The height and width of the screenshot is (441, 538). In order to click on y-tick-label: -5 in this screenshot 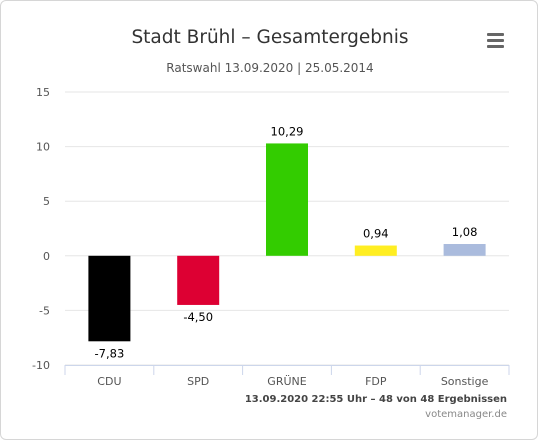, I will do `click(44, 310)`.